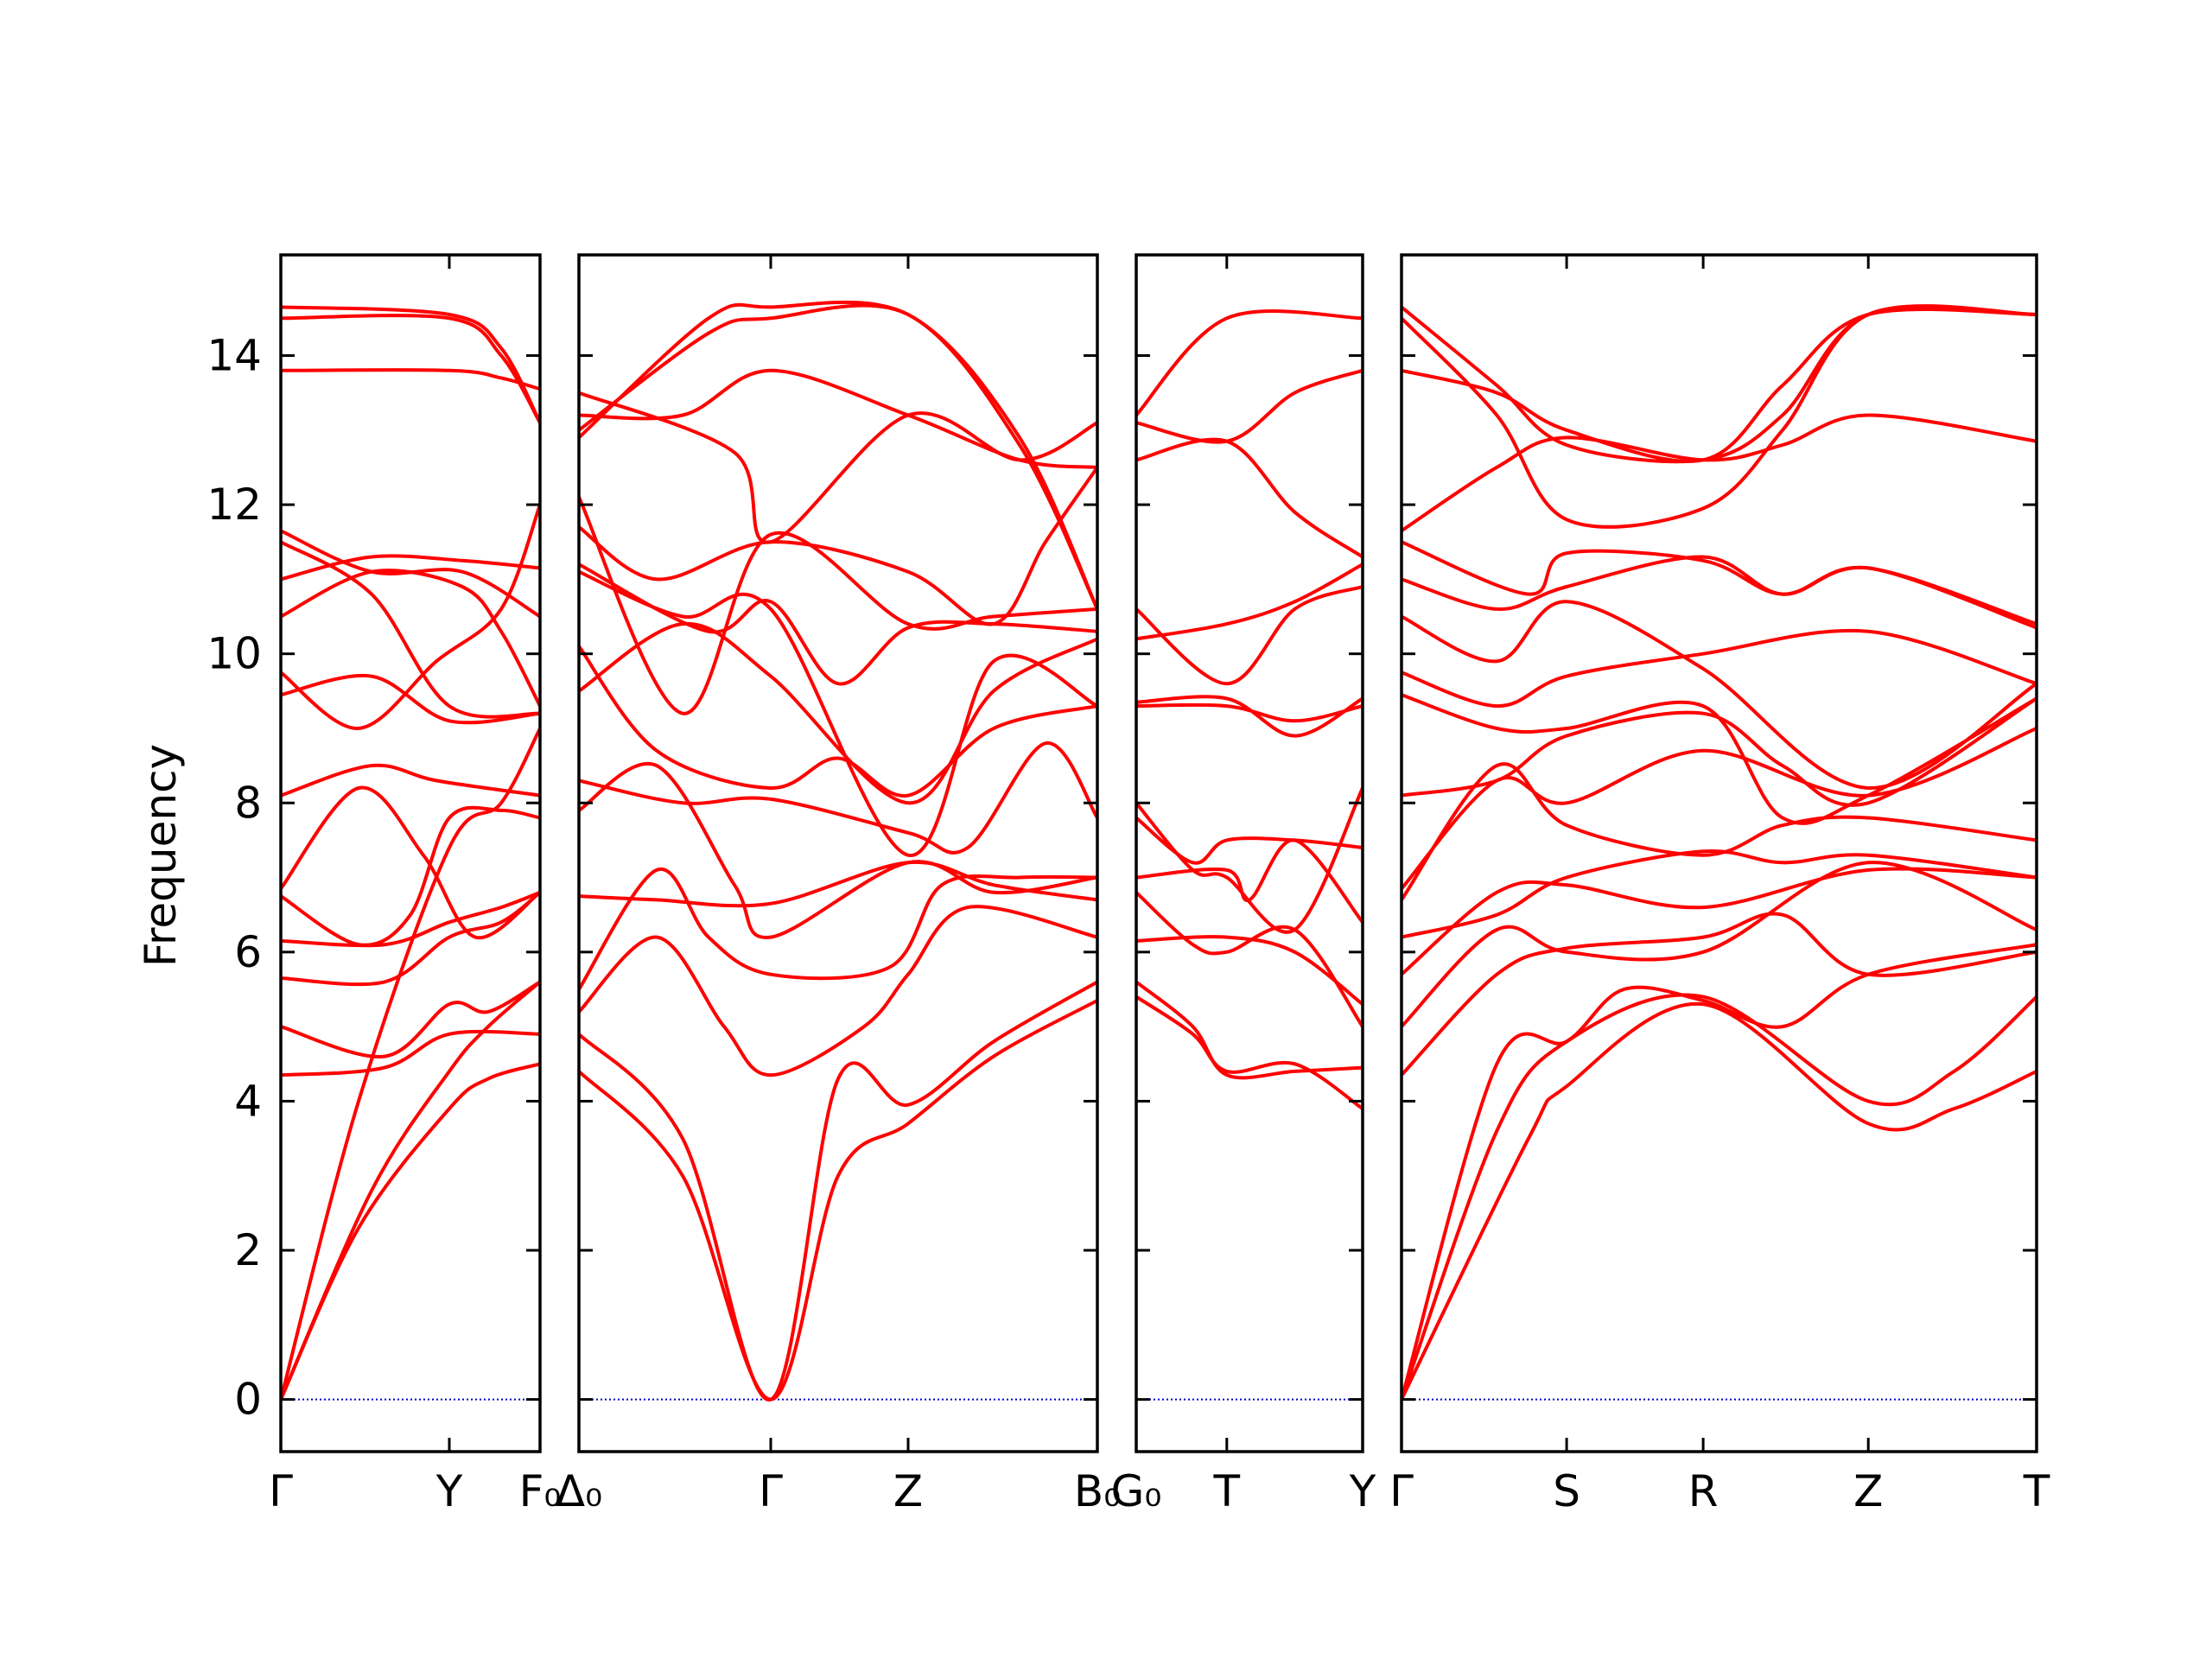 The image size is (2212, 1659). I want to click on x-tick-label: R, so click(1703, 1491).